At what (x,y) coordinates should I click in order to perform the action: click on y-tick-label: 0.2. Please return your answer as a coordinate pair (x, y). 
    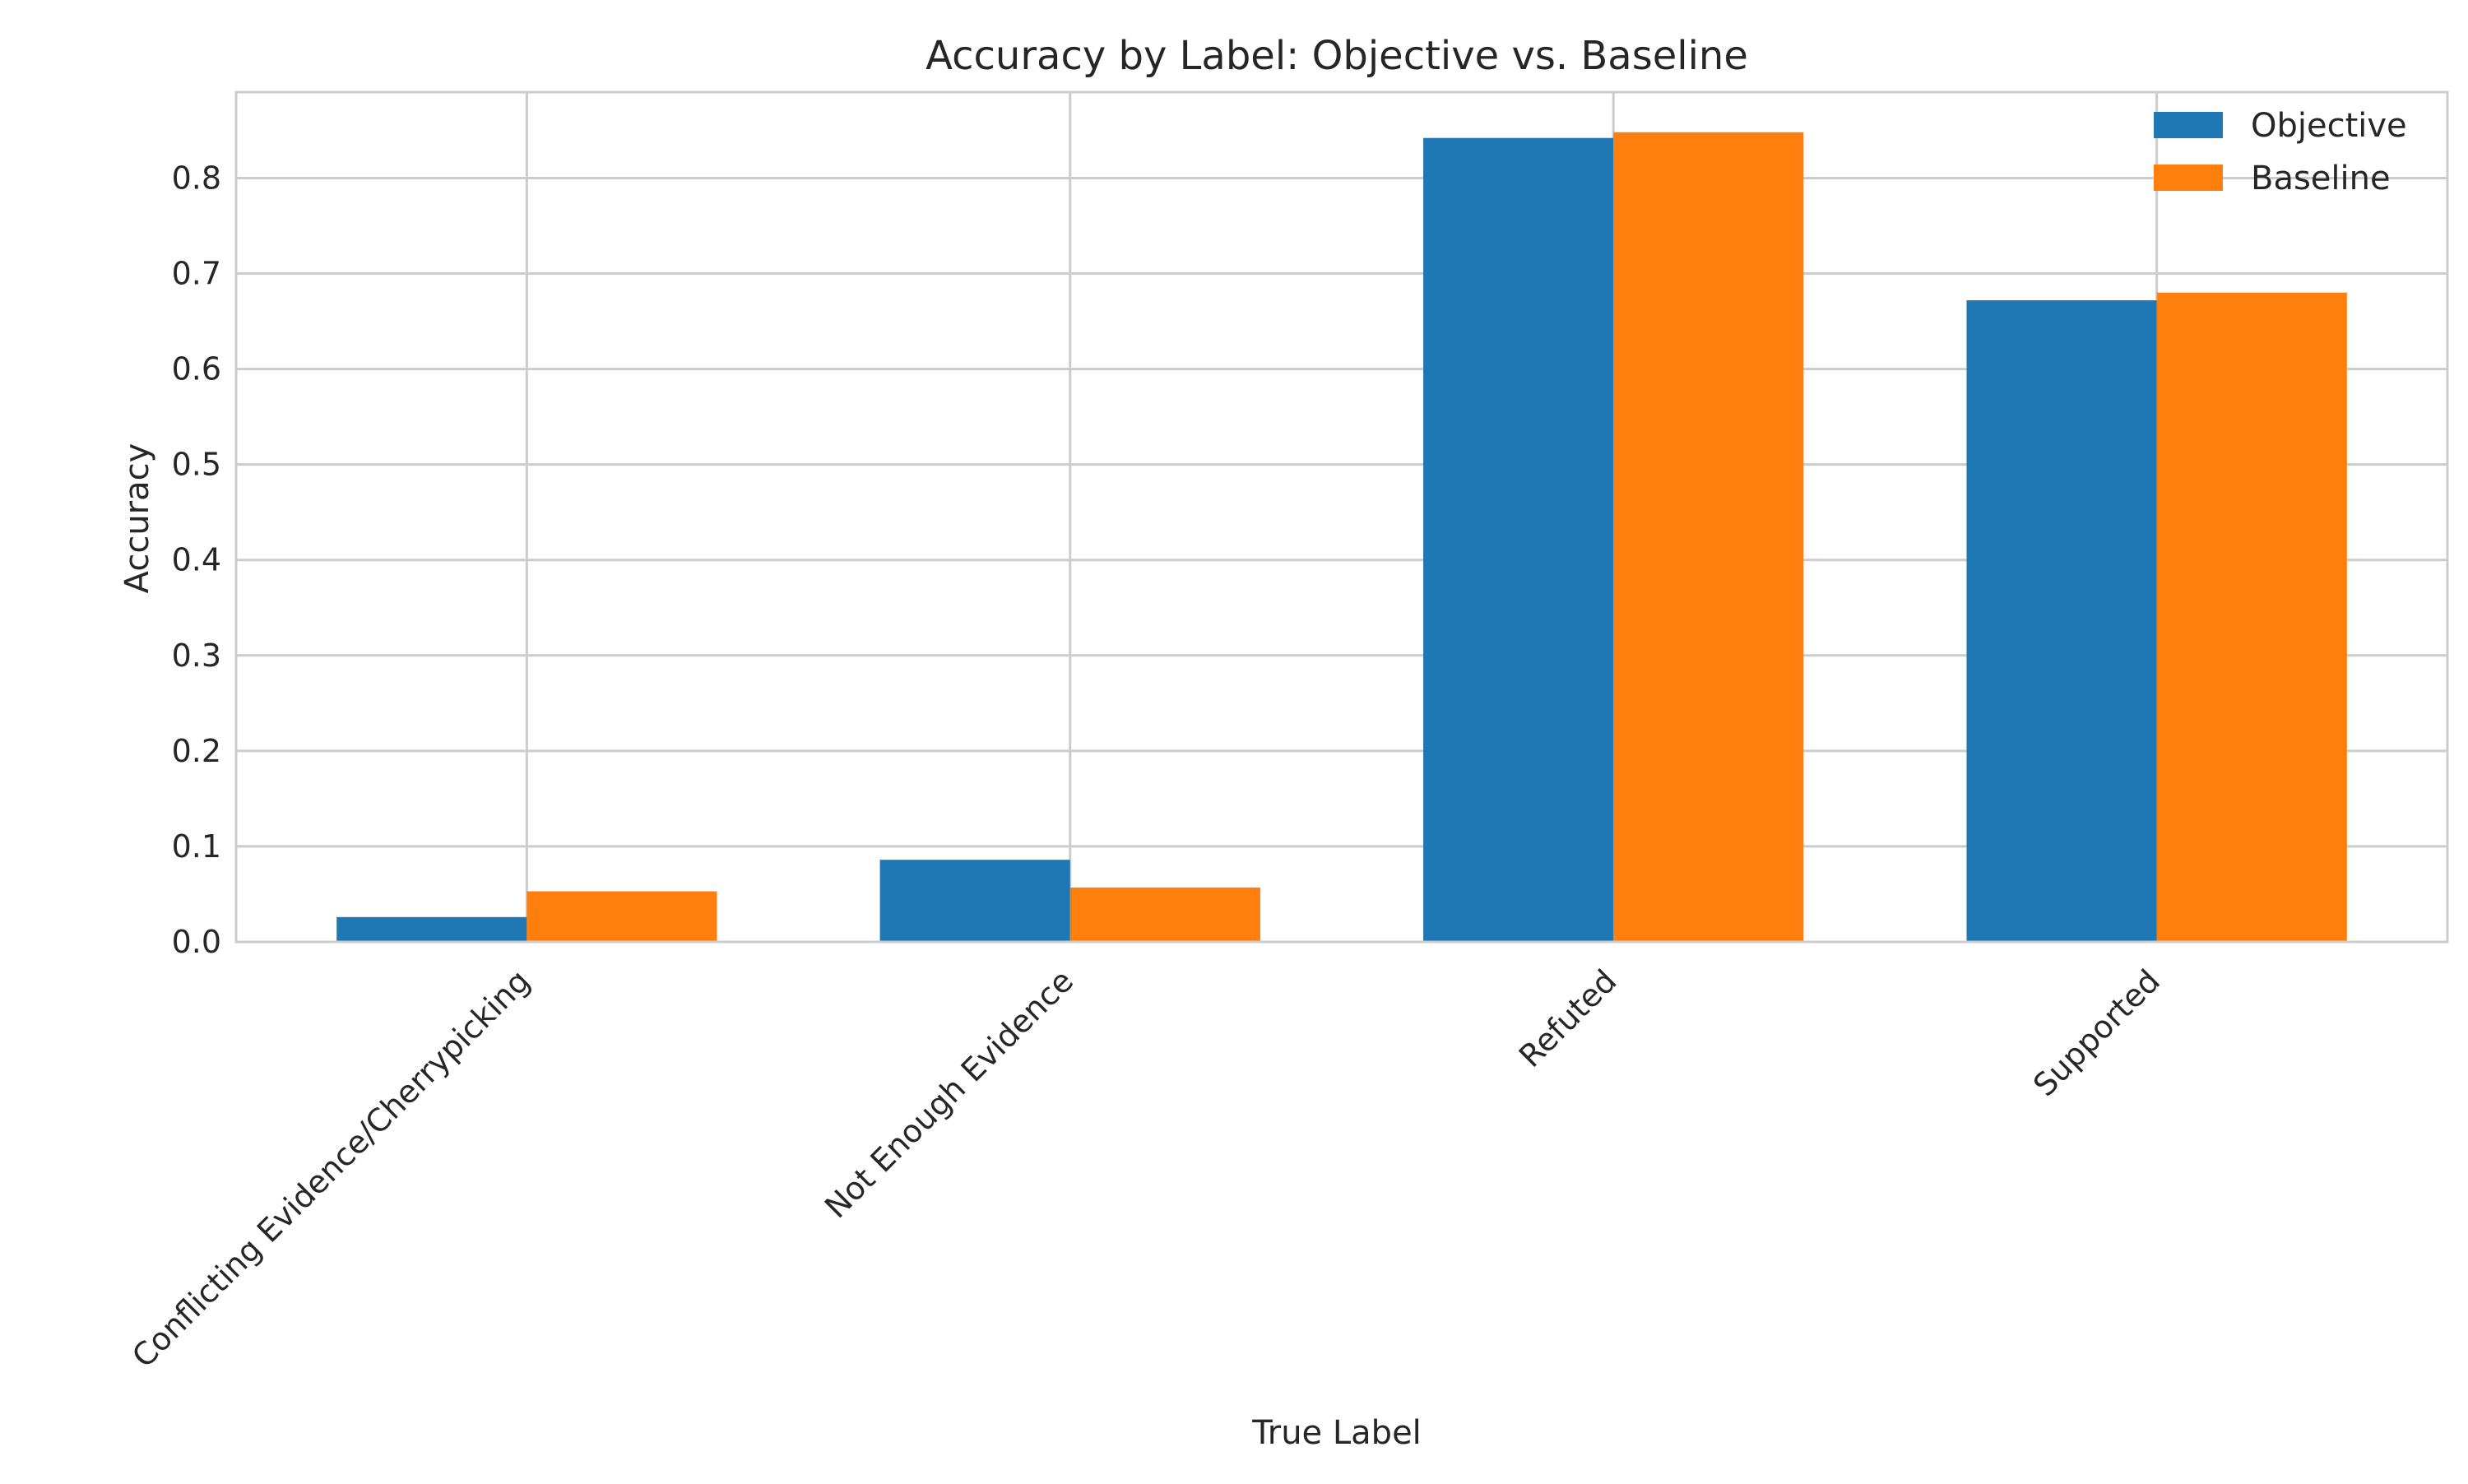
    Looking at the image, I should click on (196, 751).